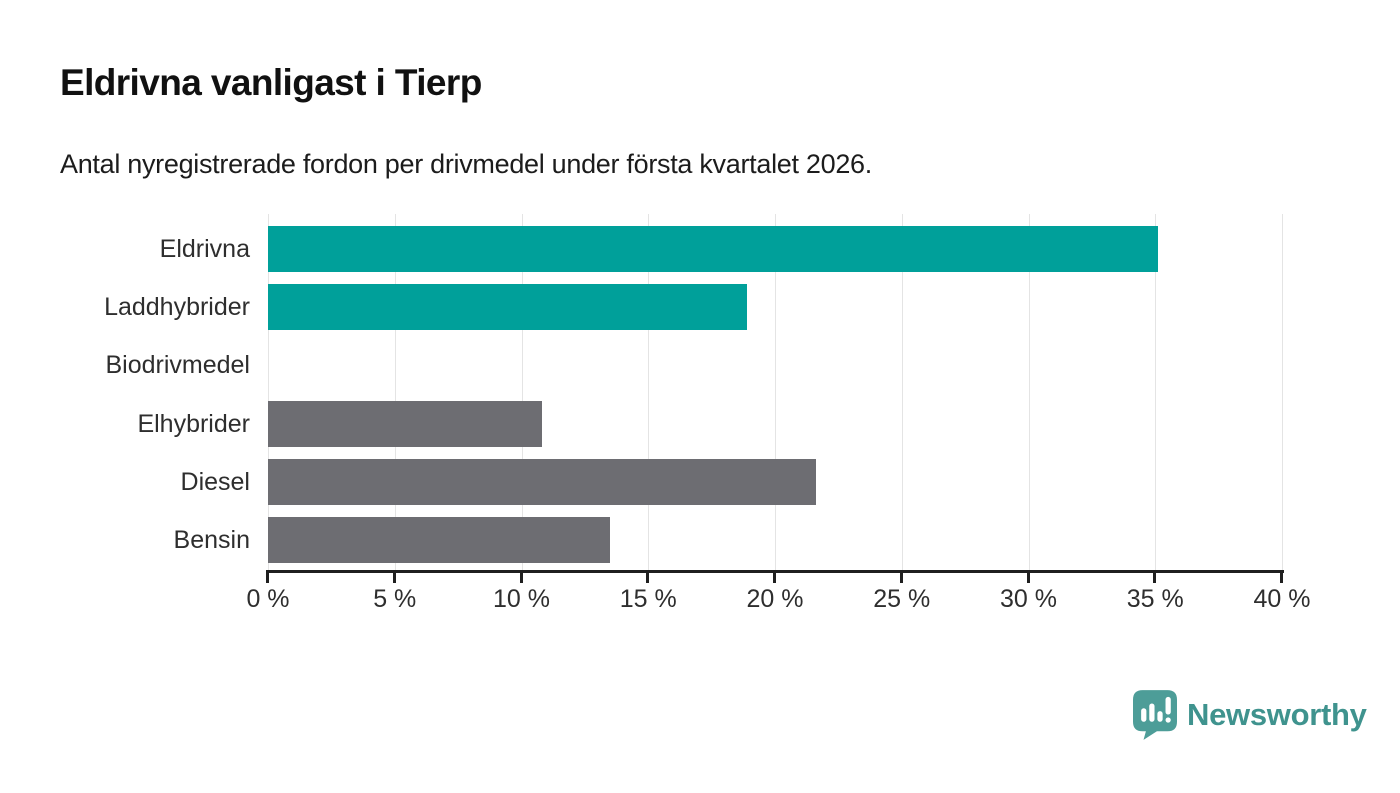 The height and width of the screenshot is (793, 1400). I want to click on x-tick-label-0: 0 %, so click(268, 599).